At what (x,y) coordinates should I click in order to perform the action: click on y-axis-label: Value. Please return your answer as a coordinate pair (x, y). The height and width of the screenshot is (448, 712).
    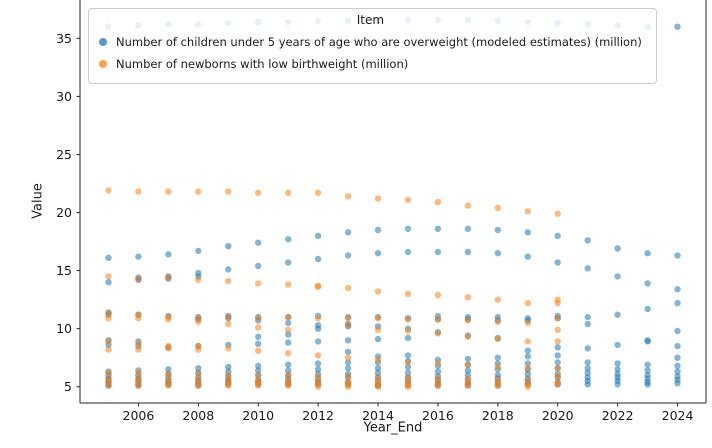
    Looking at the image, I should click on (38, 201).